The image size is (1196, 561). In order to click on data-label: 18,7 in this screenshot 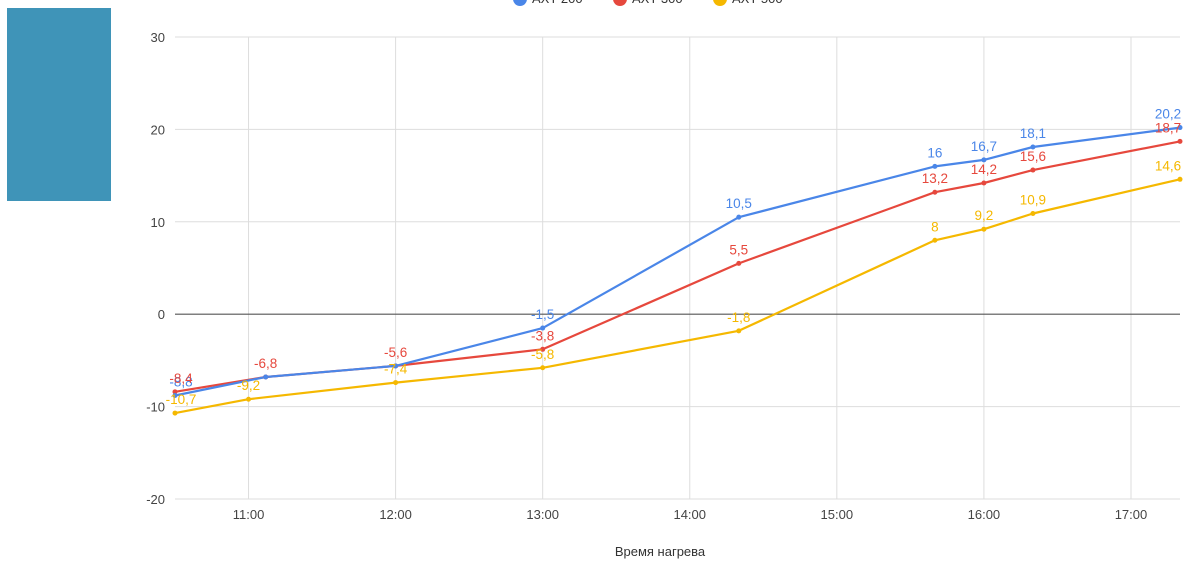, I will do `click(1168, 127)`.